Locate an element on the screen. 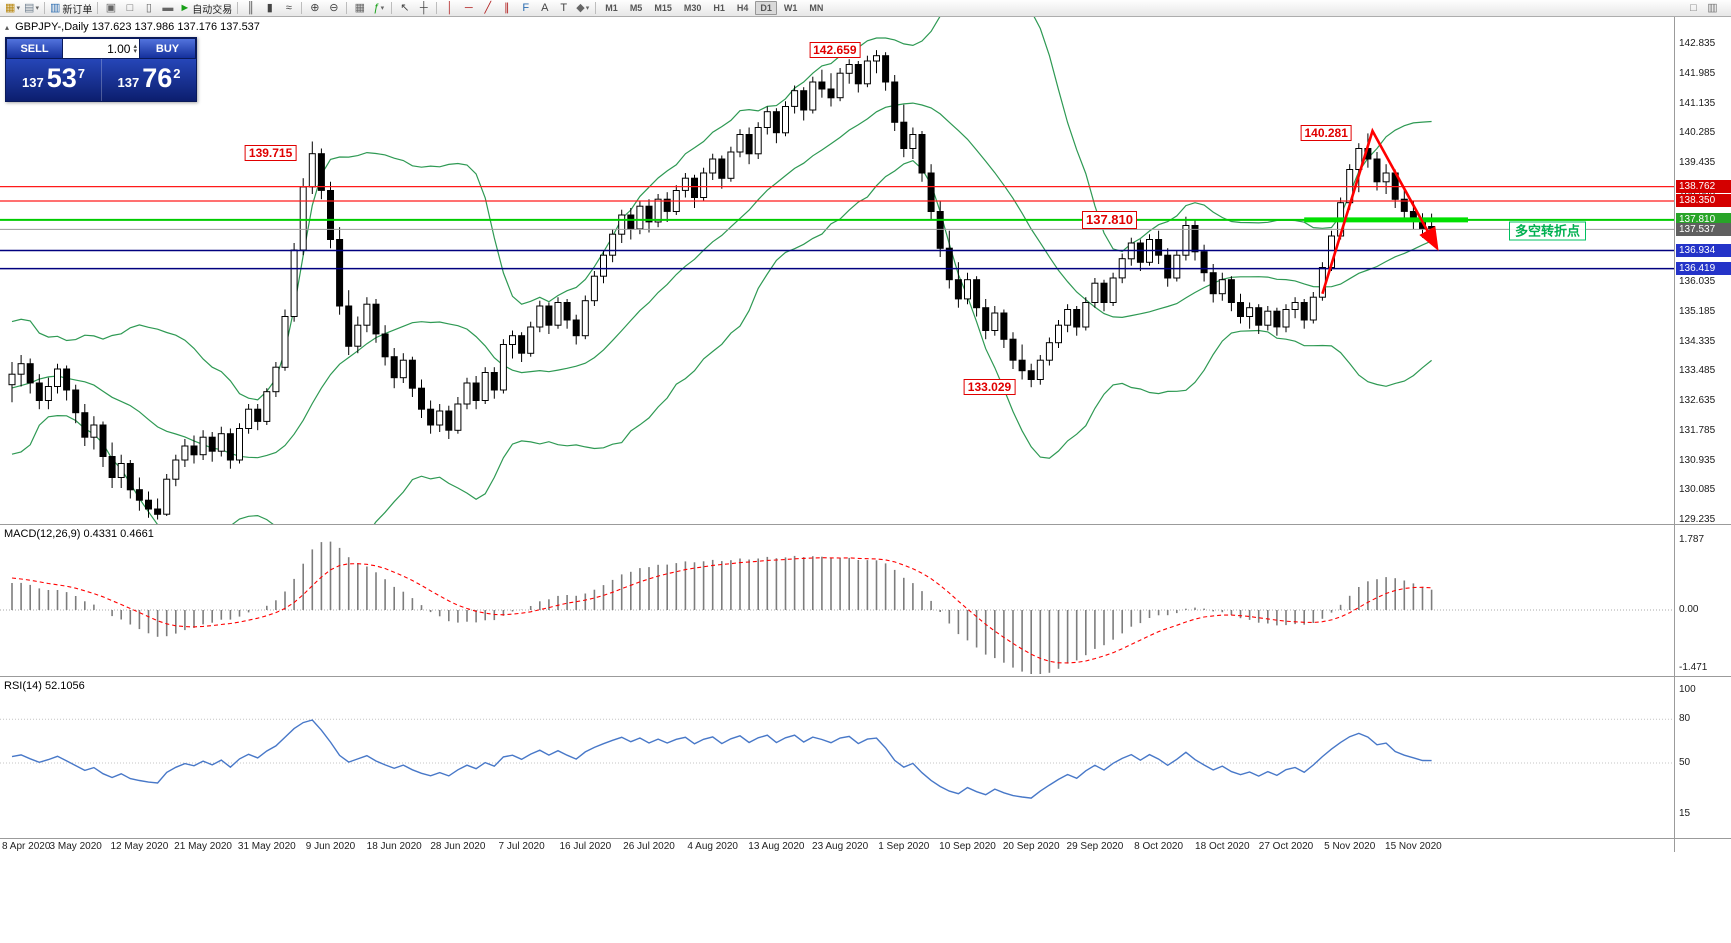 This screenshot has width=1731, height=943. tile-windows-icon: ▦ is located at coordinates (359, 7).